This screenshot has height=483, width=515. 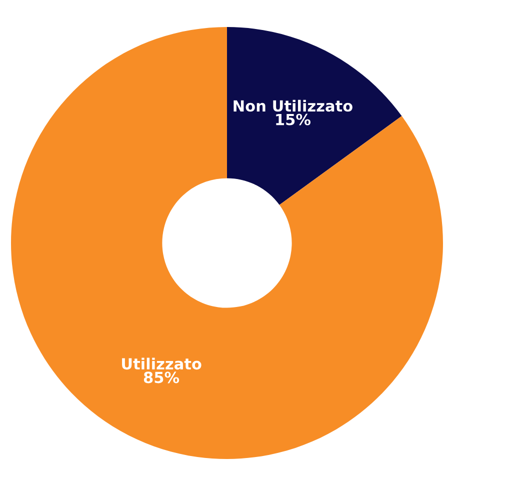 I want to click on data-label: 15%, so click(x=293, y=120).